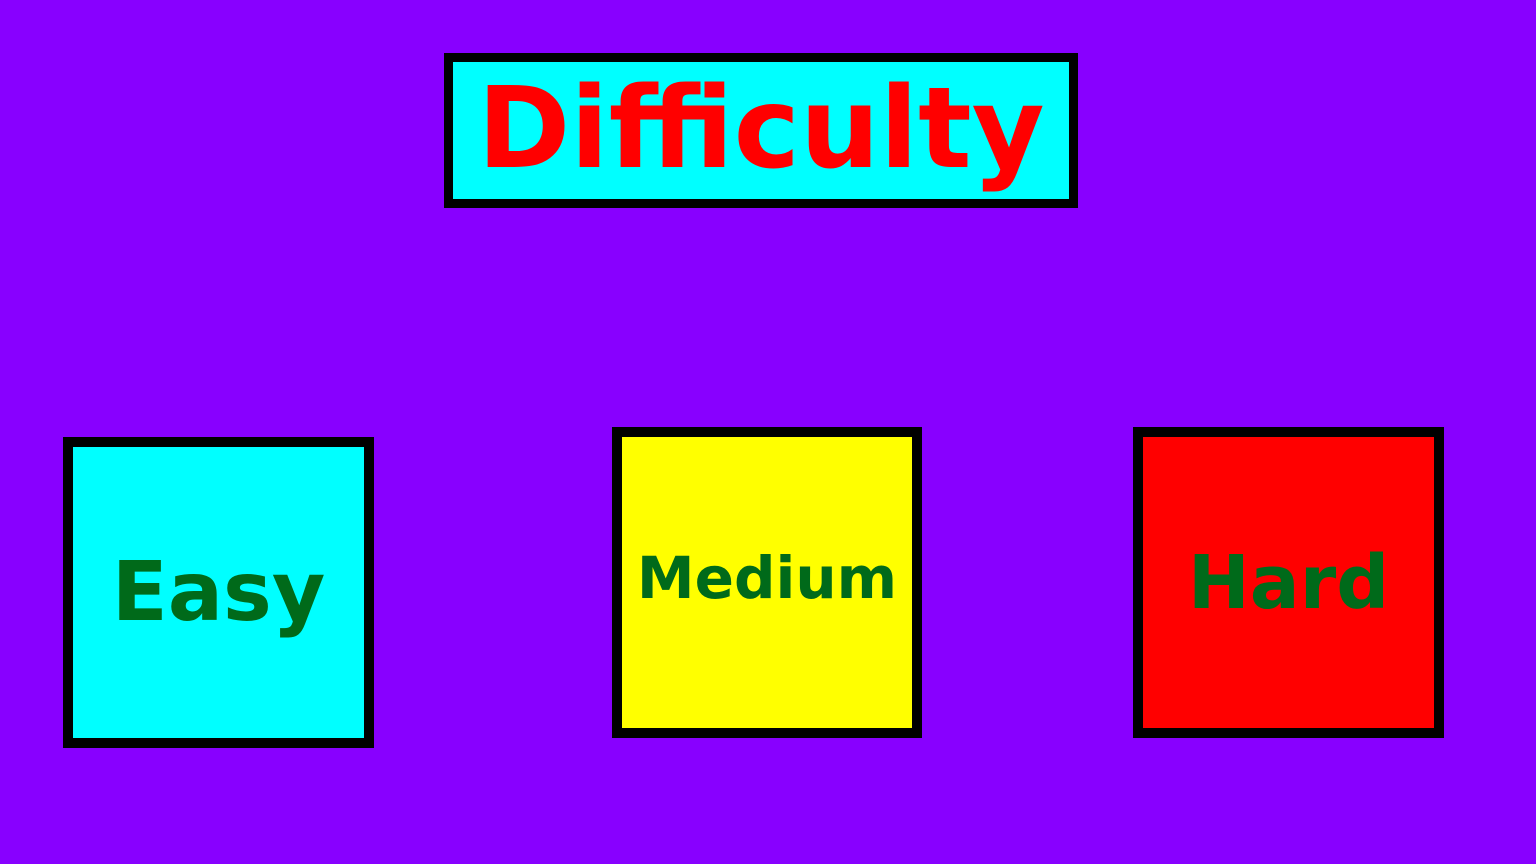 Image resolution: width=1536 pixels, height=864 pixels. What do you see at coordinates (767, 577) in the screenshot?
I see `medium-label: Medium` at bounding box center [767, 577].